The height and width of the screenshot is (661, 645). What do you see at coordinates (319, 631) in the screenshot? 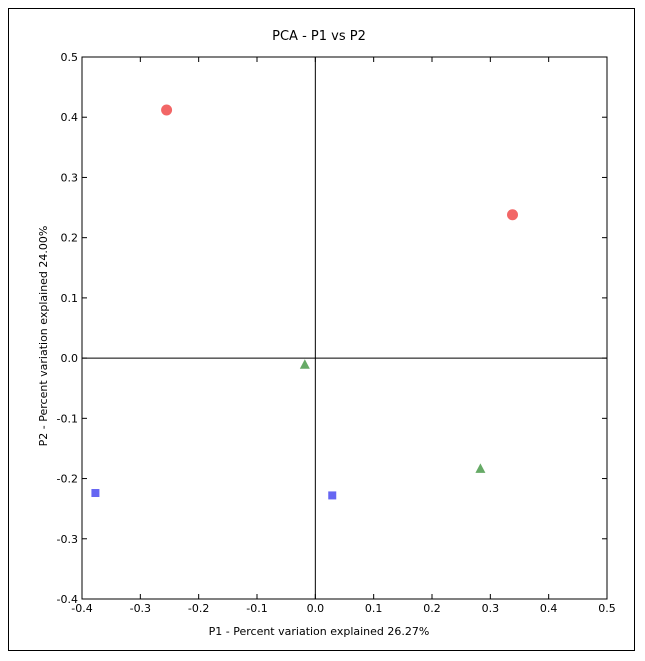
I see `x-axis-label: P1 - Percent variation explained 26.27%` at bounding box center [319, 631].